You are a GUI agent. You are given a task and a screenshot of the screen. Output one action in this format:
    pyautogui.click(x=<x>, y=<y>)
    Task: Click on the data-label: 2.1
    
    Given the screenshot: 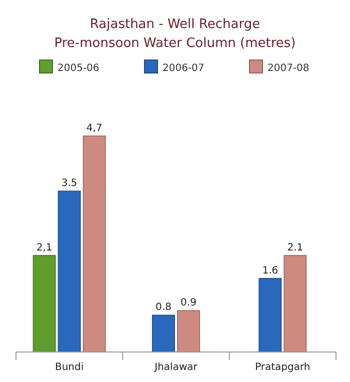 What is the action you would take?
    pyautogui.click(x=295, y=248)
    